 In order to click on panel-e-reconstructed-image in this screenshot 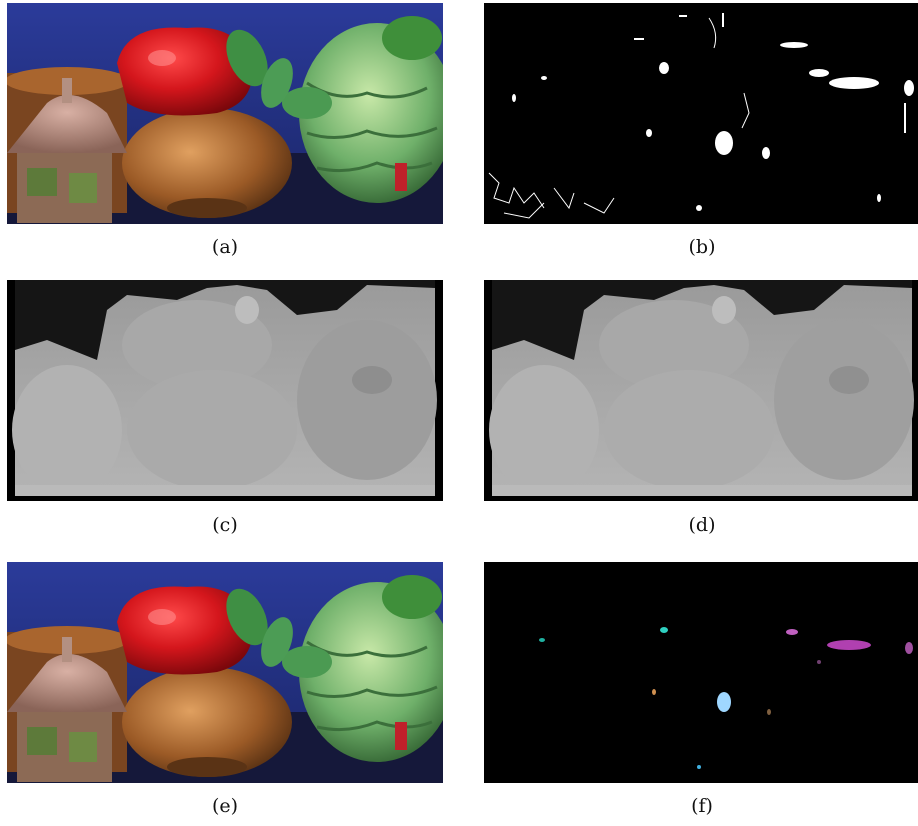, I will do `click(225, 672)`.